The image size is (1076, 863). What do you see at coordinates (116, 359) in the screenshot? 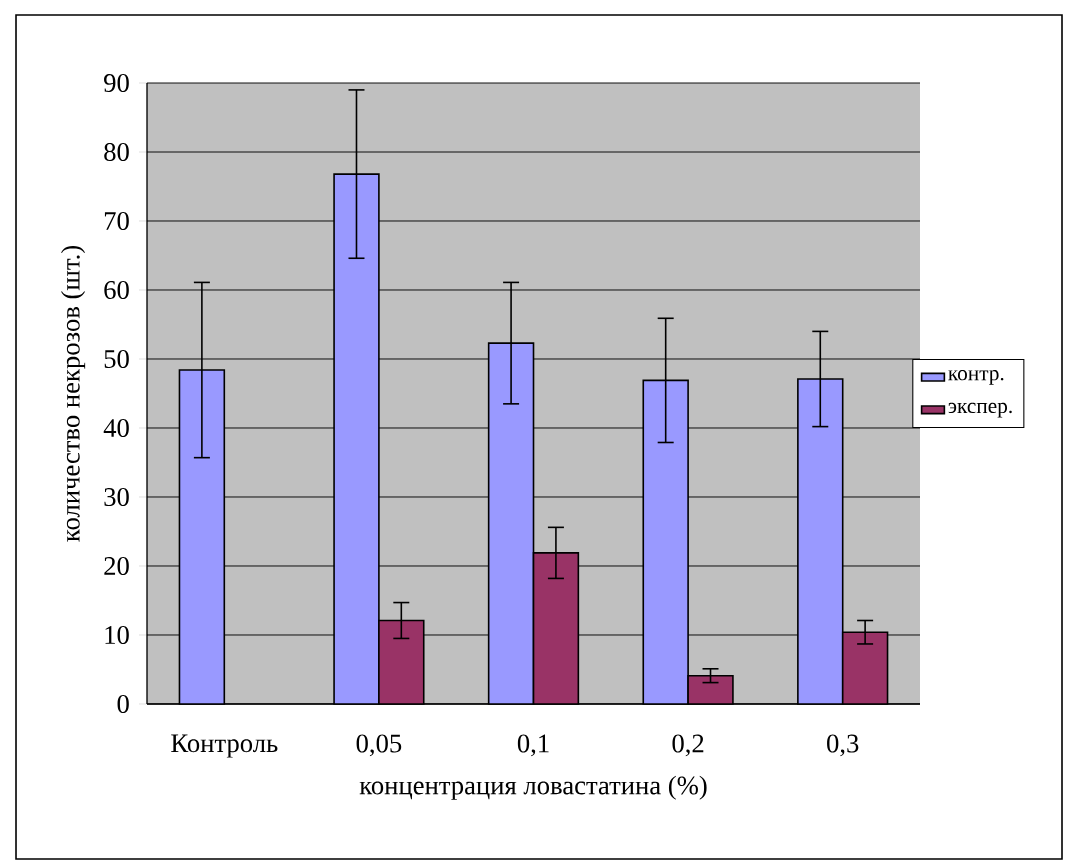
I see `y-tick-label: 50` at bounding box center [116, 359].